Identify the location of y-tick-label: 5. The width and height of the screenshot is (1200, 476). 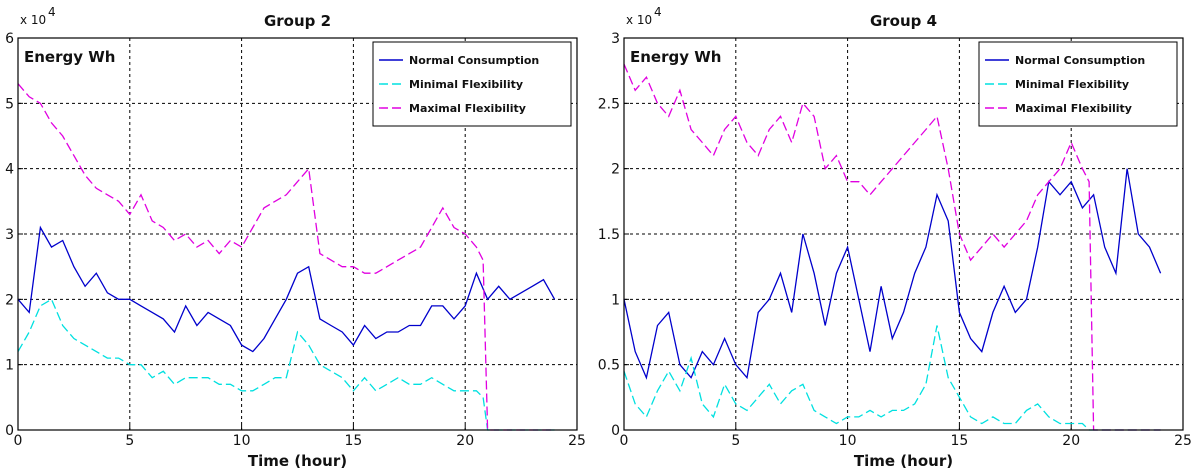
(9, 104).